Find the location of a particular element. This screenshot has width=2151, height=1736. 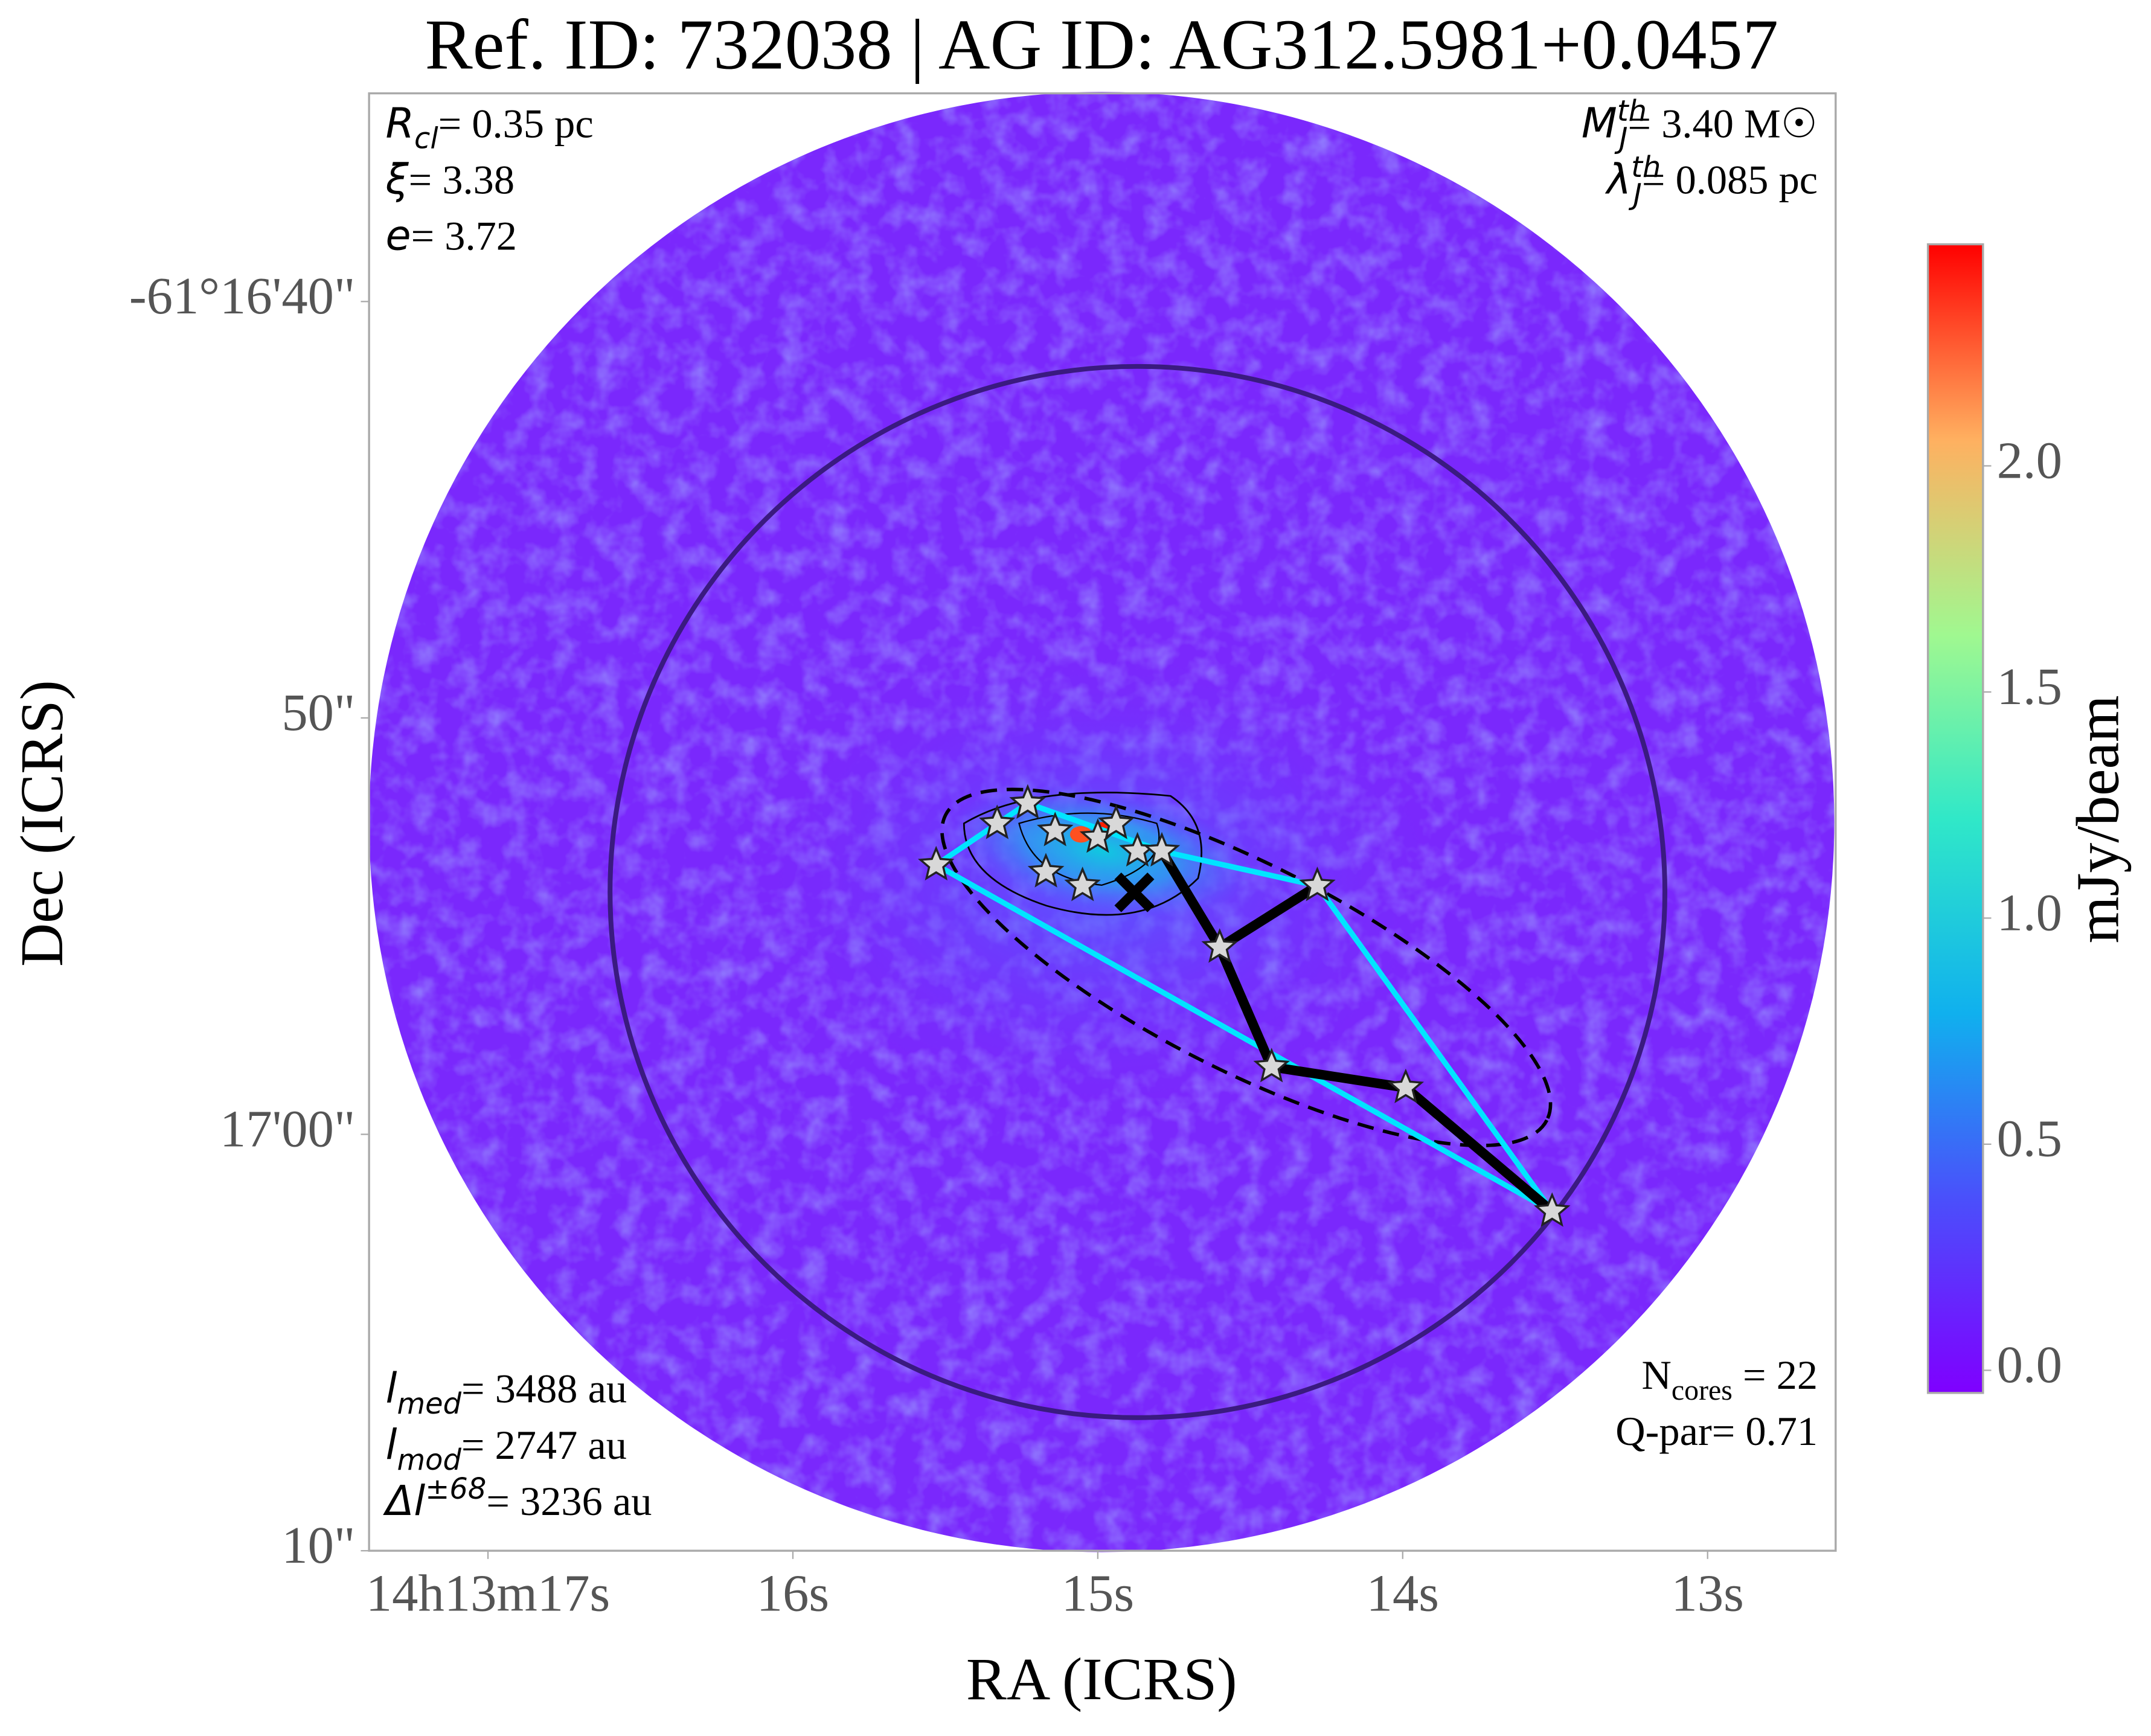

x-axis-label: RA (ICRS) is located at coordinates (1101, 1678).